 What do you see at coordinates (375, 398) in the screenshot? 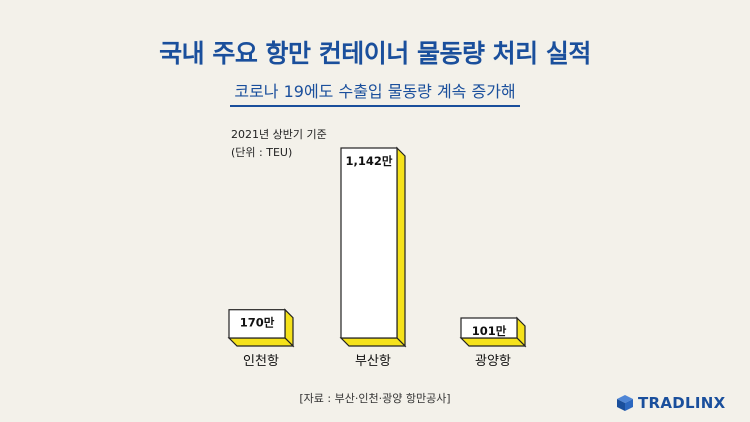
I see `source-note: [자료 : 부산·인천·광양 항만공사]` at bounding box center [375, 398].